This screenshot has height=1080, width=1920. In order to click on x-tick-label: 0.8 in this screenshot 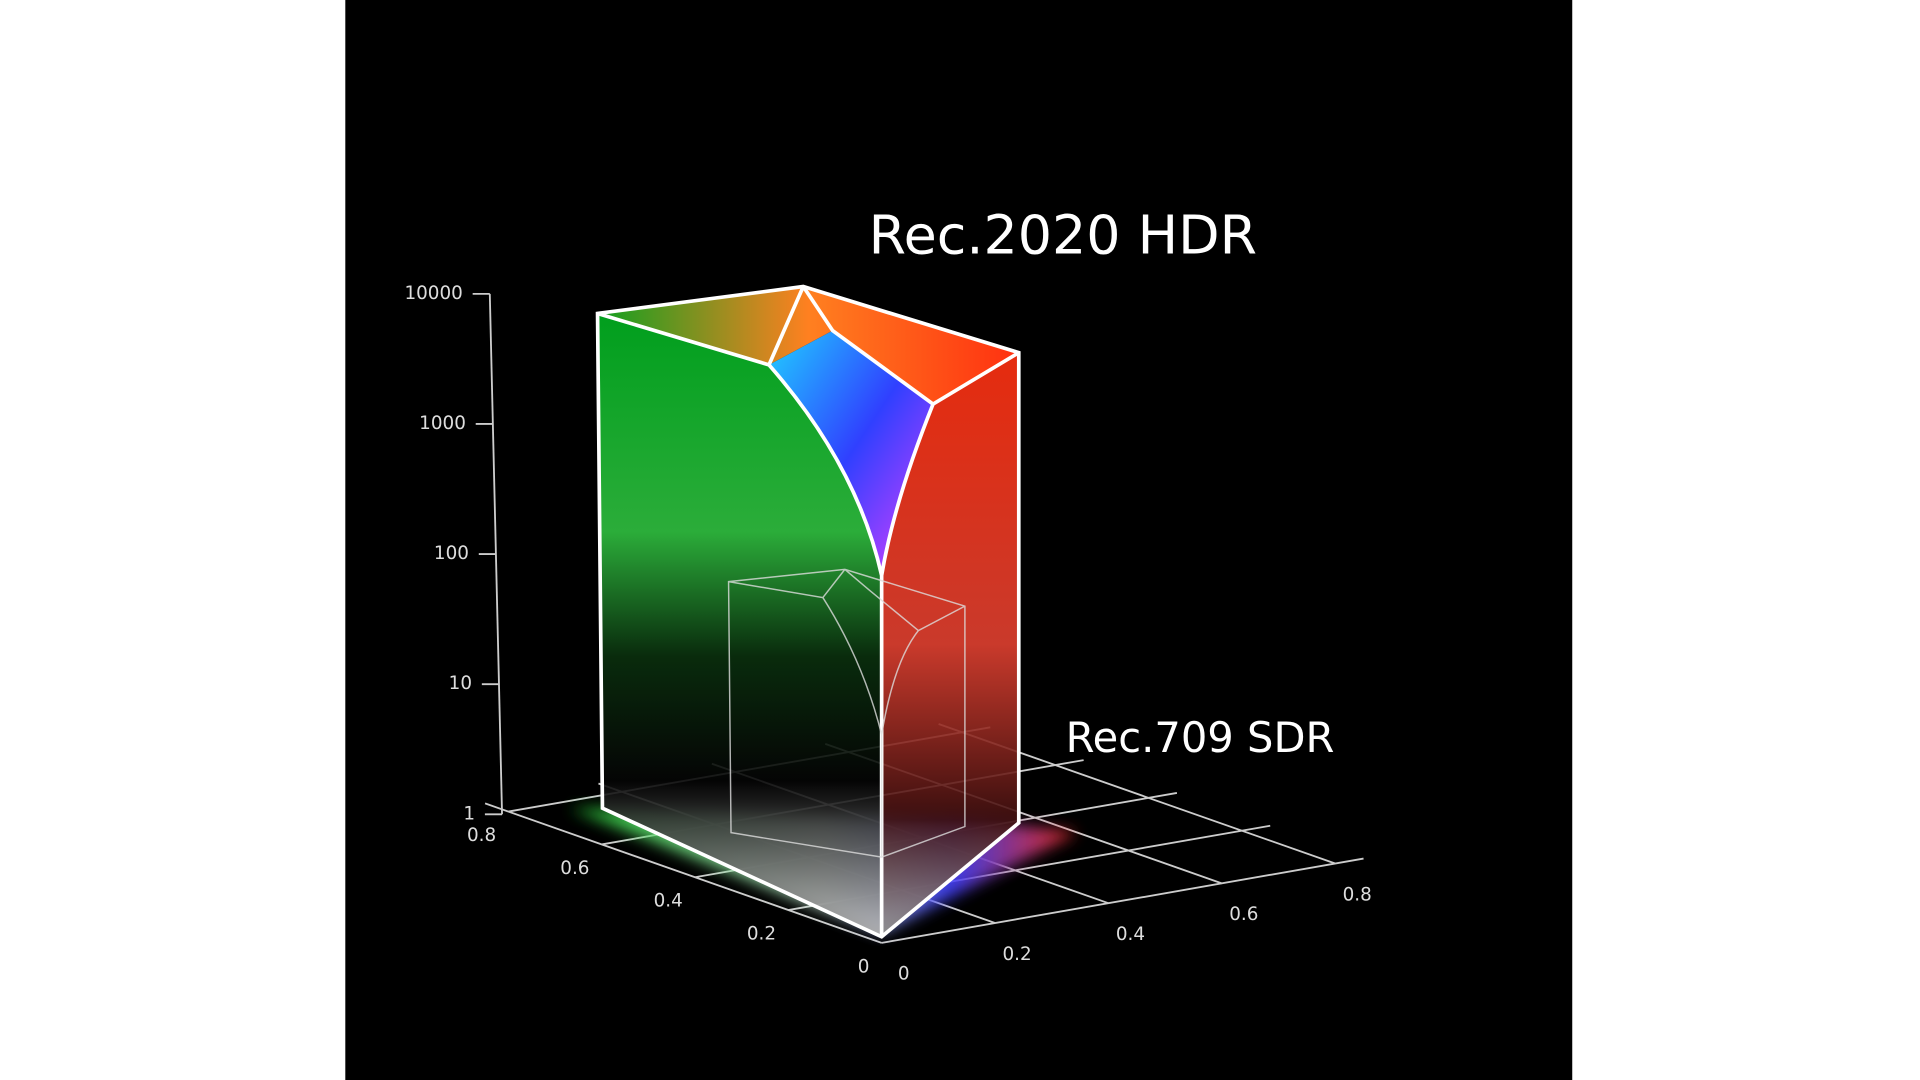, I will do `click(1357, 894)`.